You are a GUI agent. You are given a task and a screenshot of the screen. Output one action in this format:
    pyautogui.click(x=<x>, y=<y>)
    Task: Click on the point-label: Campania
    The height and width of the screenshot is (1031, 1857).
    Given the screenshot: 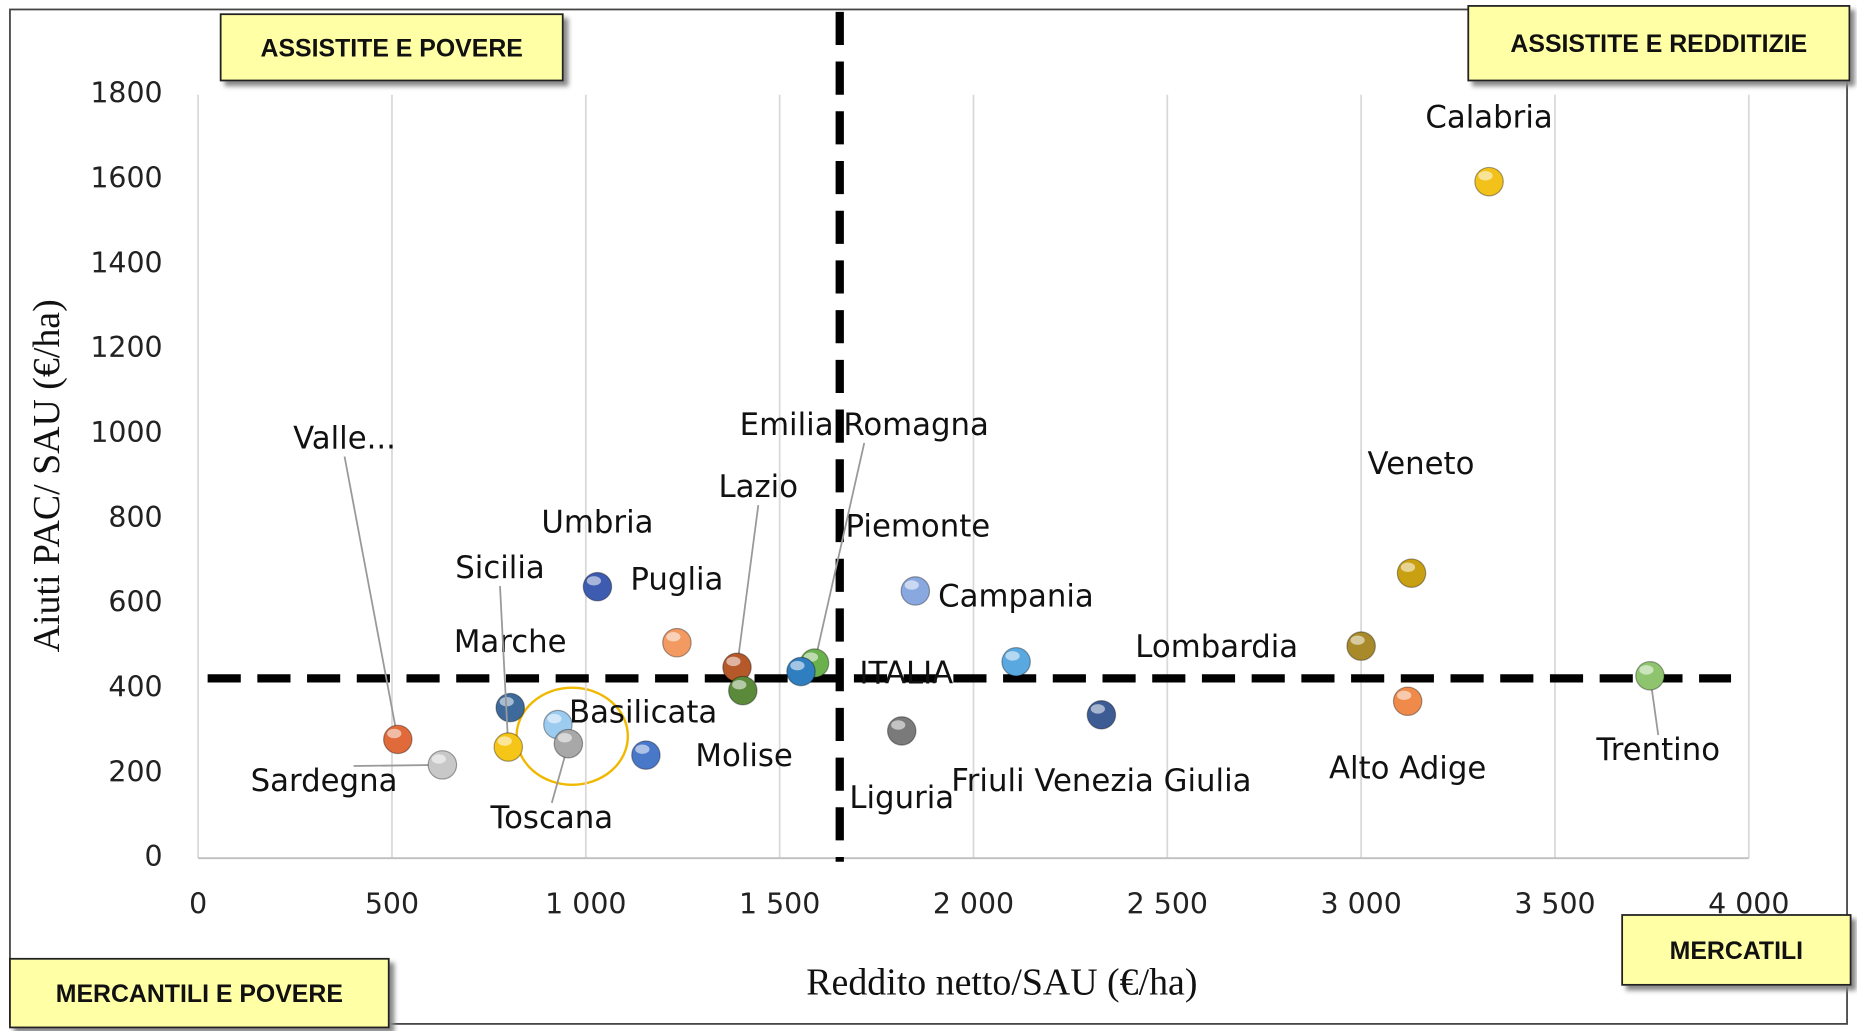 What is the action you would take?
    pyautogui.click(x=1016, y=597)
    